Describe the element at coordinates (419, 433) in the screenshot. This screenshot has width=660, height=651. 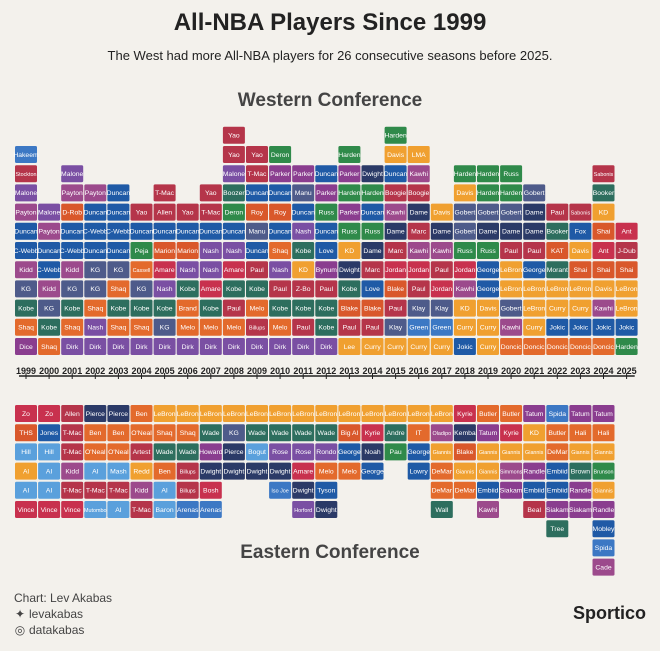
I see `tile-label: IT` at that location.